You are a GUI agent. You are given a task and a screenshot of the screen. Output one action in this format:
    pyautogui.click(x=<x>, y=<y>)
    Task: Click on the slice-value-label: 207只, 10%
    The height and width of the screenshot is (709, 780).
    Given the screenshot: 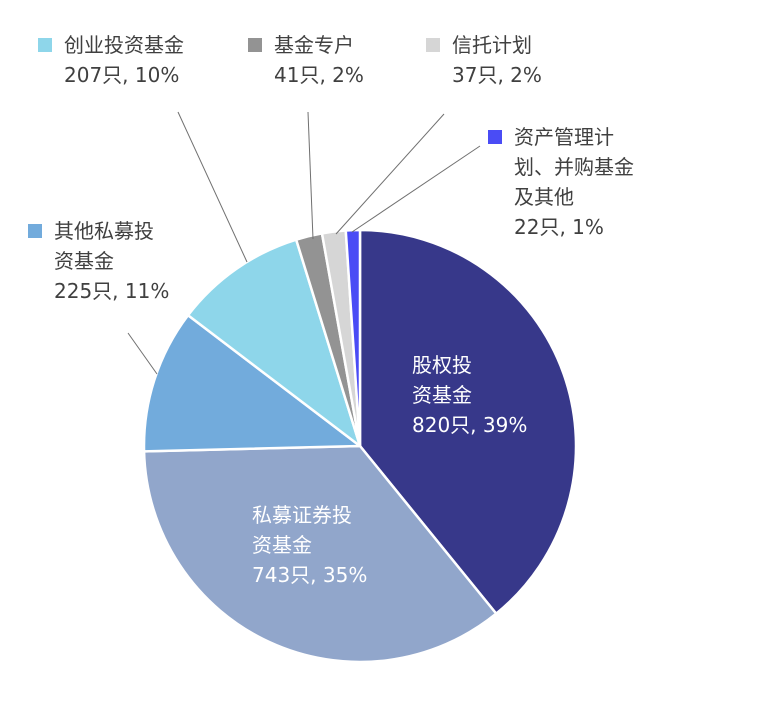 What is the action you would take?
    pyautogui.click(x=121, y=75)
    